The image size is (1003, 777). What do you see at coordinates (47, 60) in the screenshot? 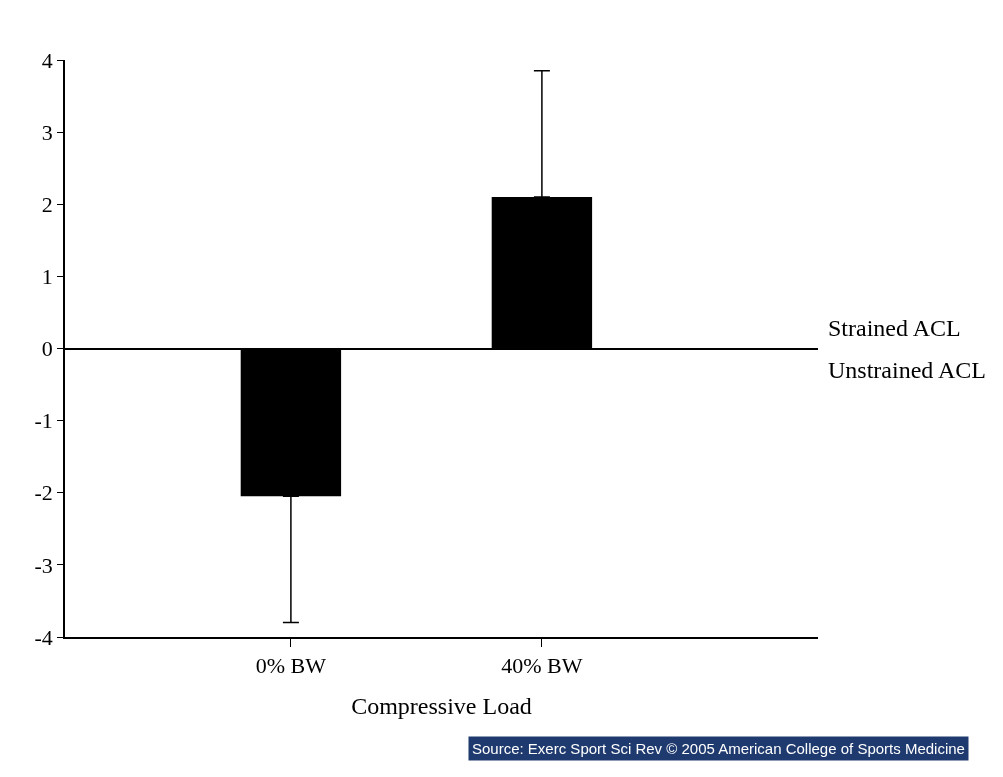
I see `y-tick-label: 4` at bounding box center [47, 60].